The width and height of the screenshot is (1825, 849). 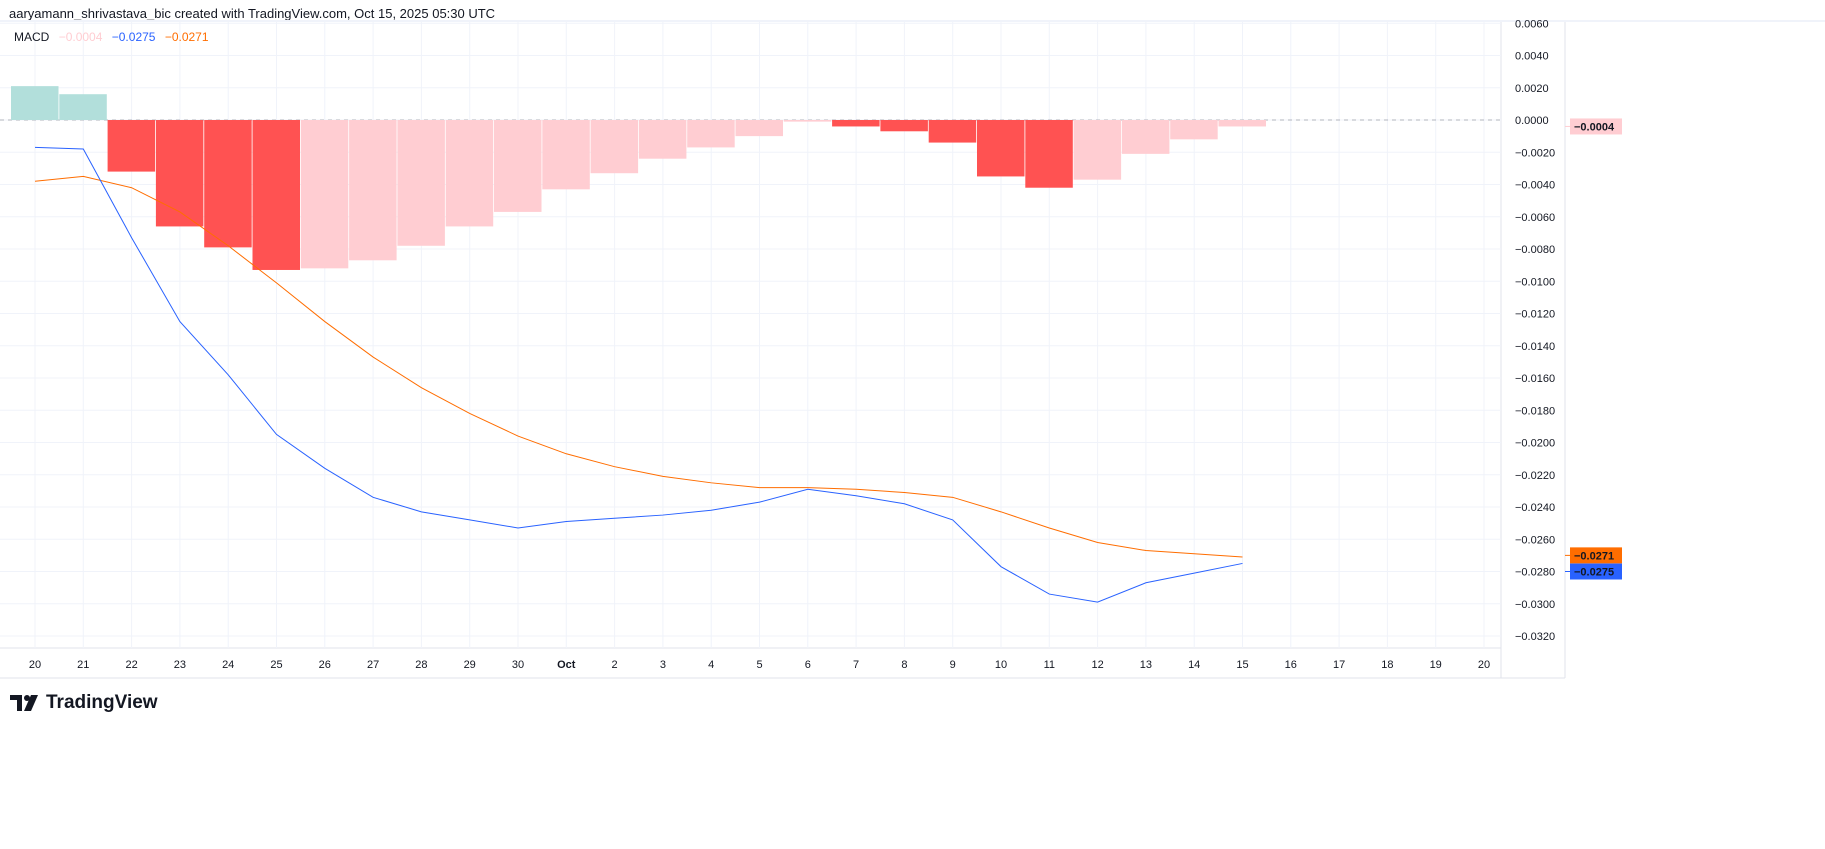 What do you see at coordinates (1001, 665) in the screenshot?
I see `x-tick-label: 10` at bounding box center [1001, 665].